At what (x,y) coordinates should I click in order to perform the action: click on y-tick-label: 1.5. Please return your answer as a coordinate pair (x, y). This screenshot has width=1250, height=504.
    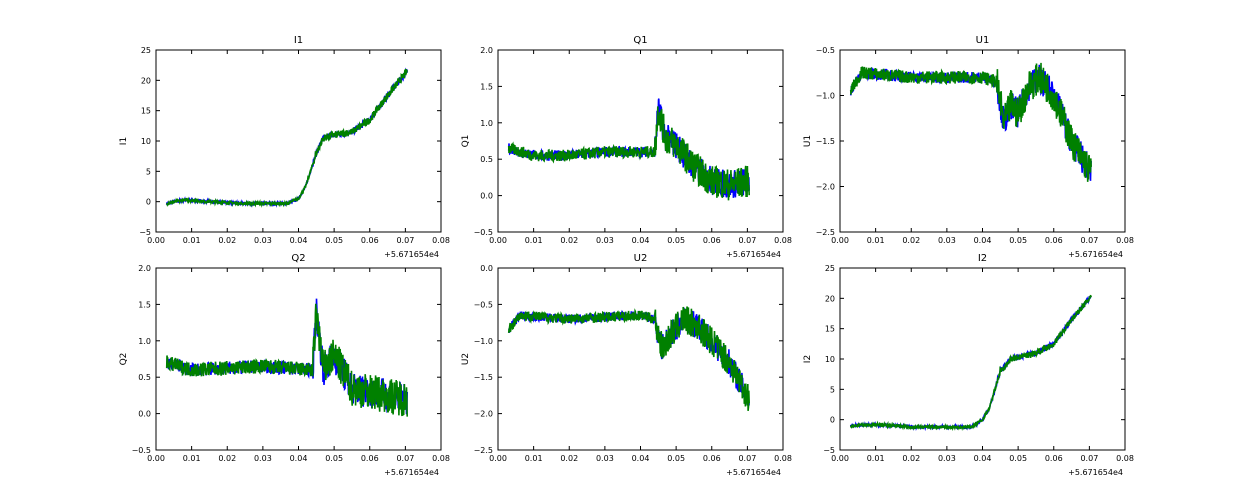
    Looking at the image, I should click on (144, 304).